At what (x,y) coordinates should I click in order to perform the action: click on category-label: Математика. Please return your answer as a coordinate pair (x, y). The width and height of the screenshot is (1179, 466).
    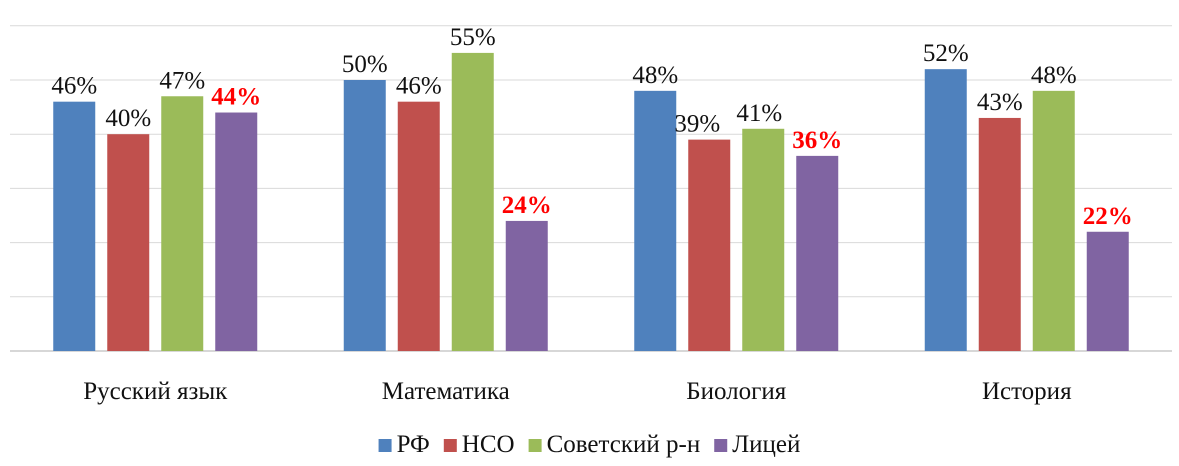
    Looking at the image, I should click on (446, 391).